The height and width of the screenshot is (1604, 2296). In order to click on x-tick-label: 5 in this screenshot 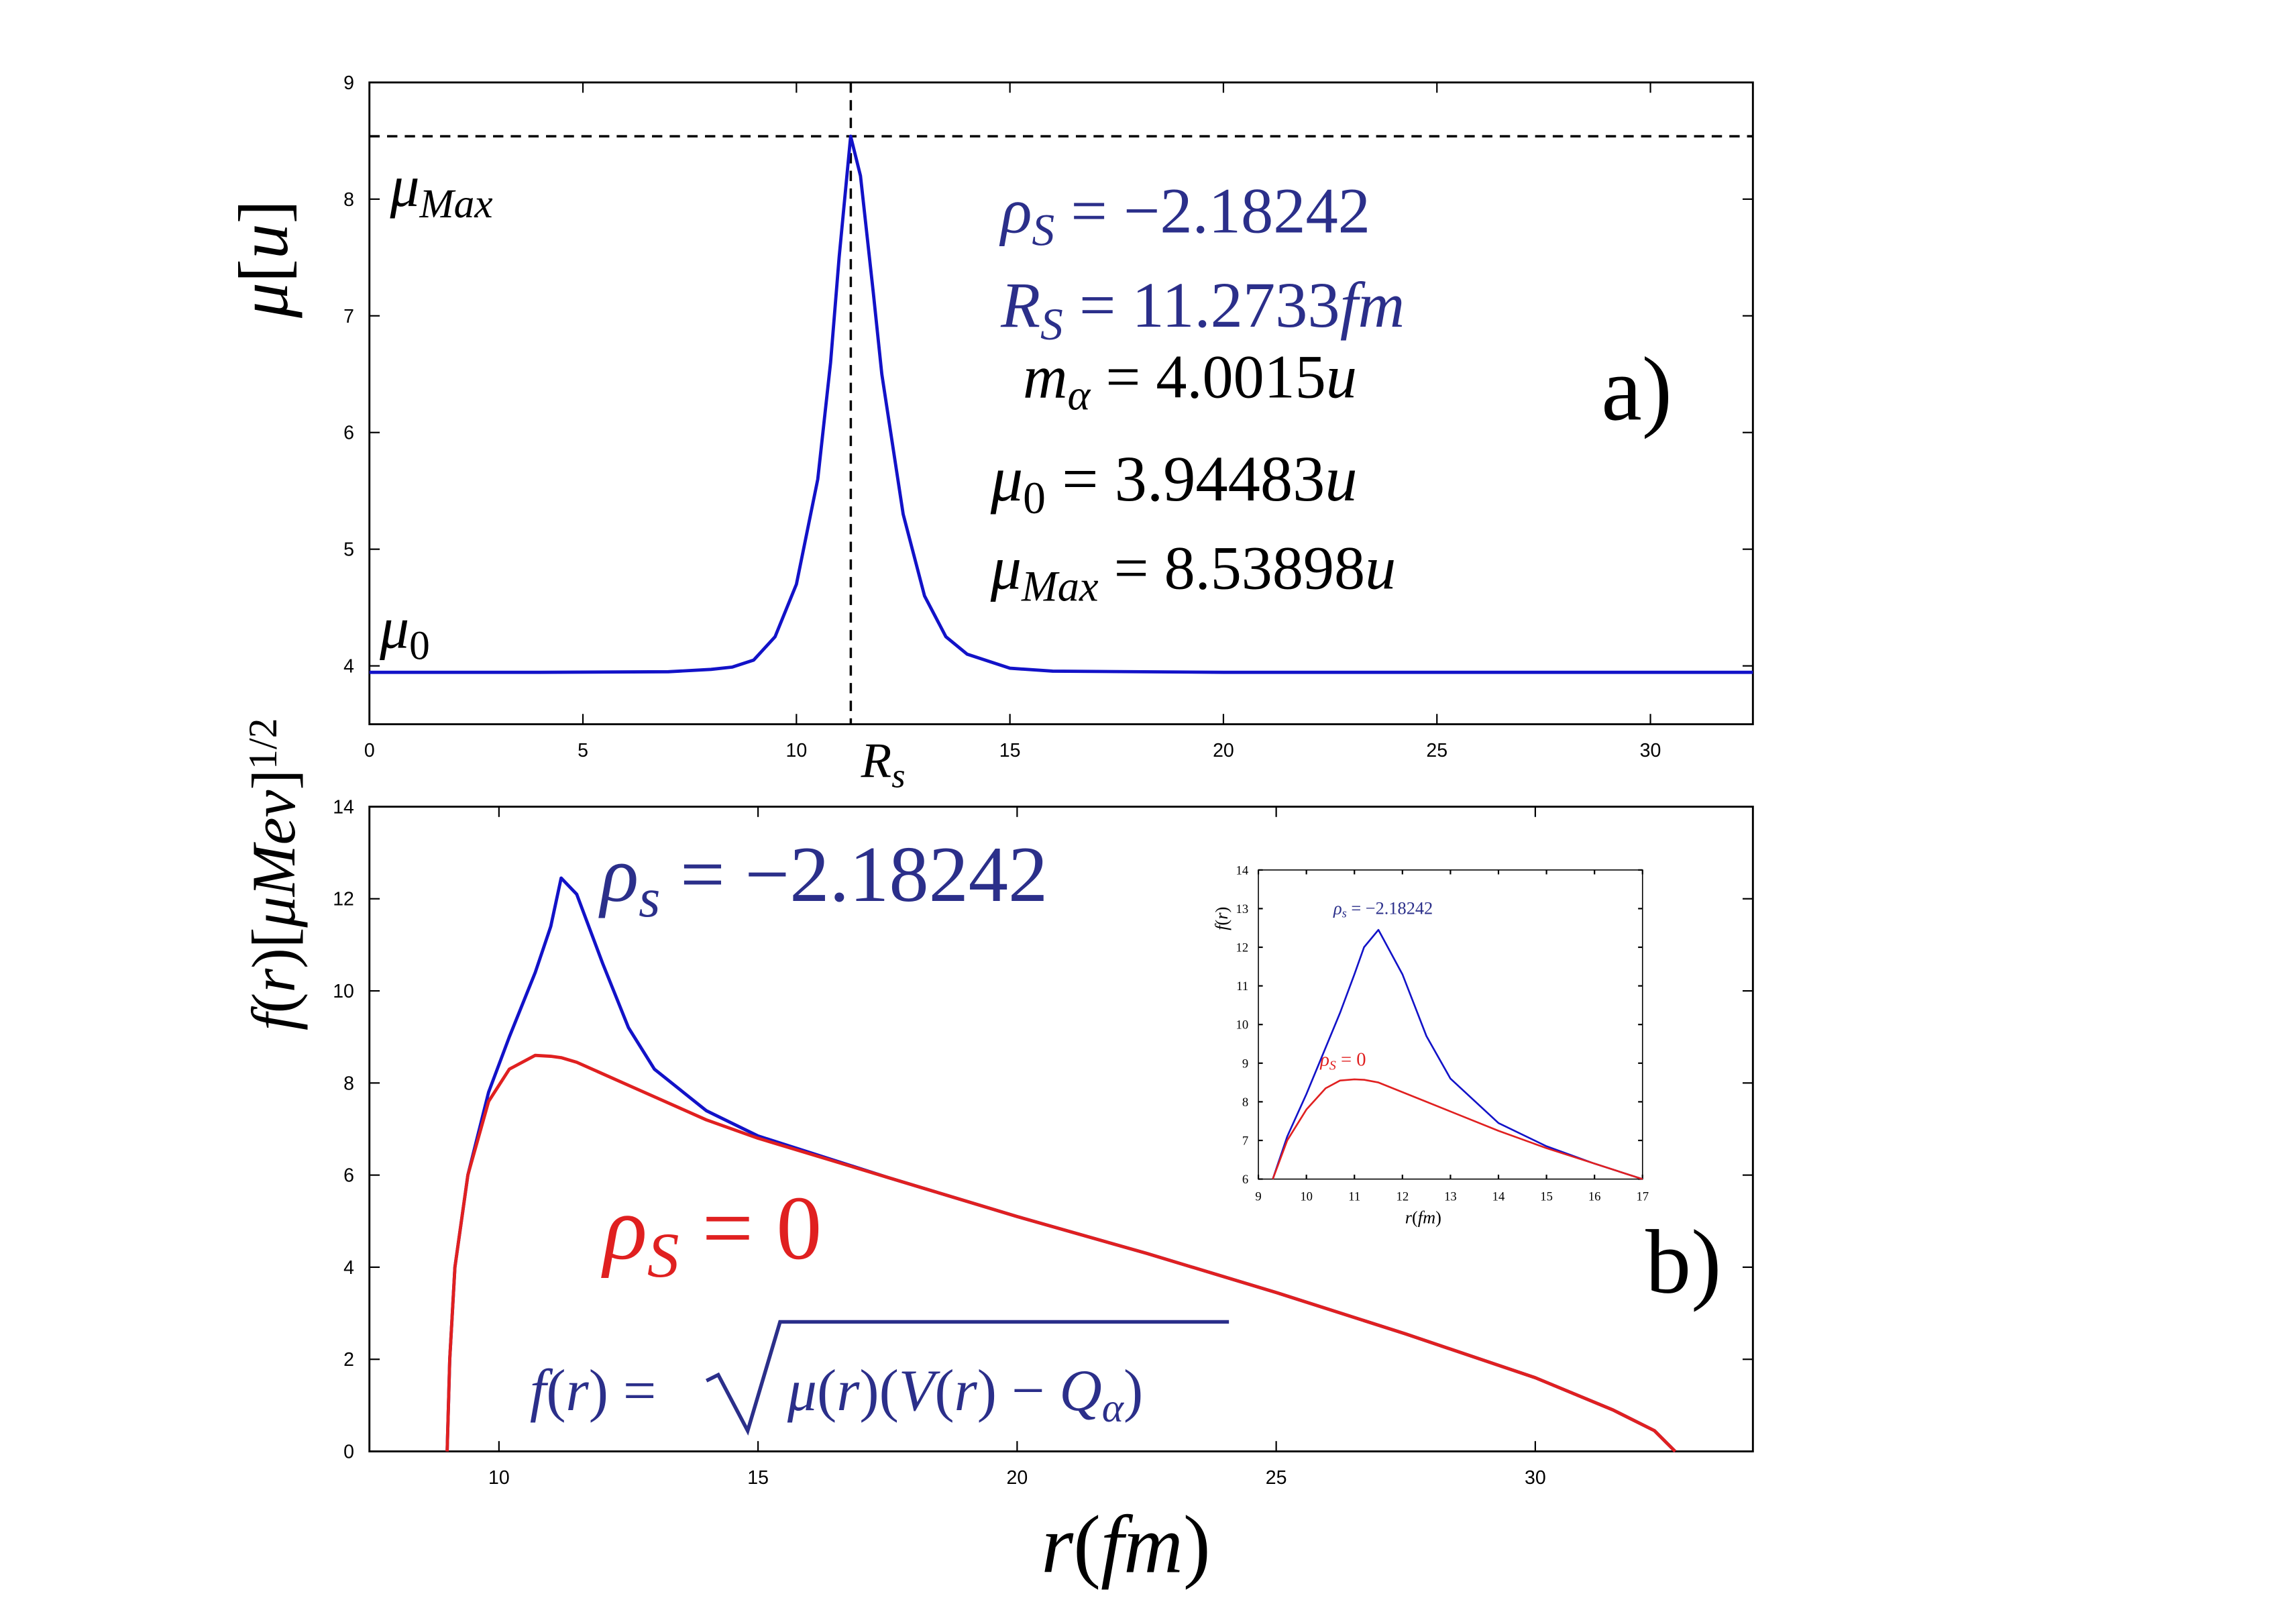, I will do `click(583, 750)`.